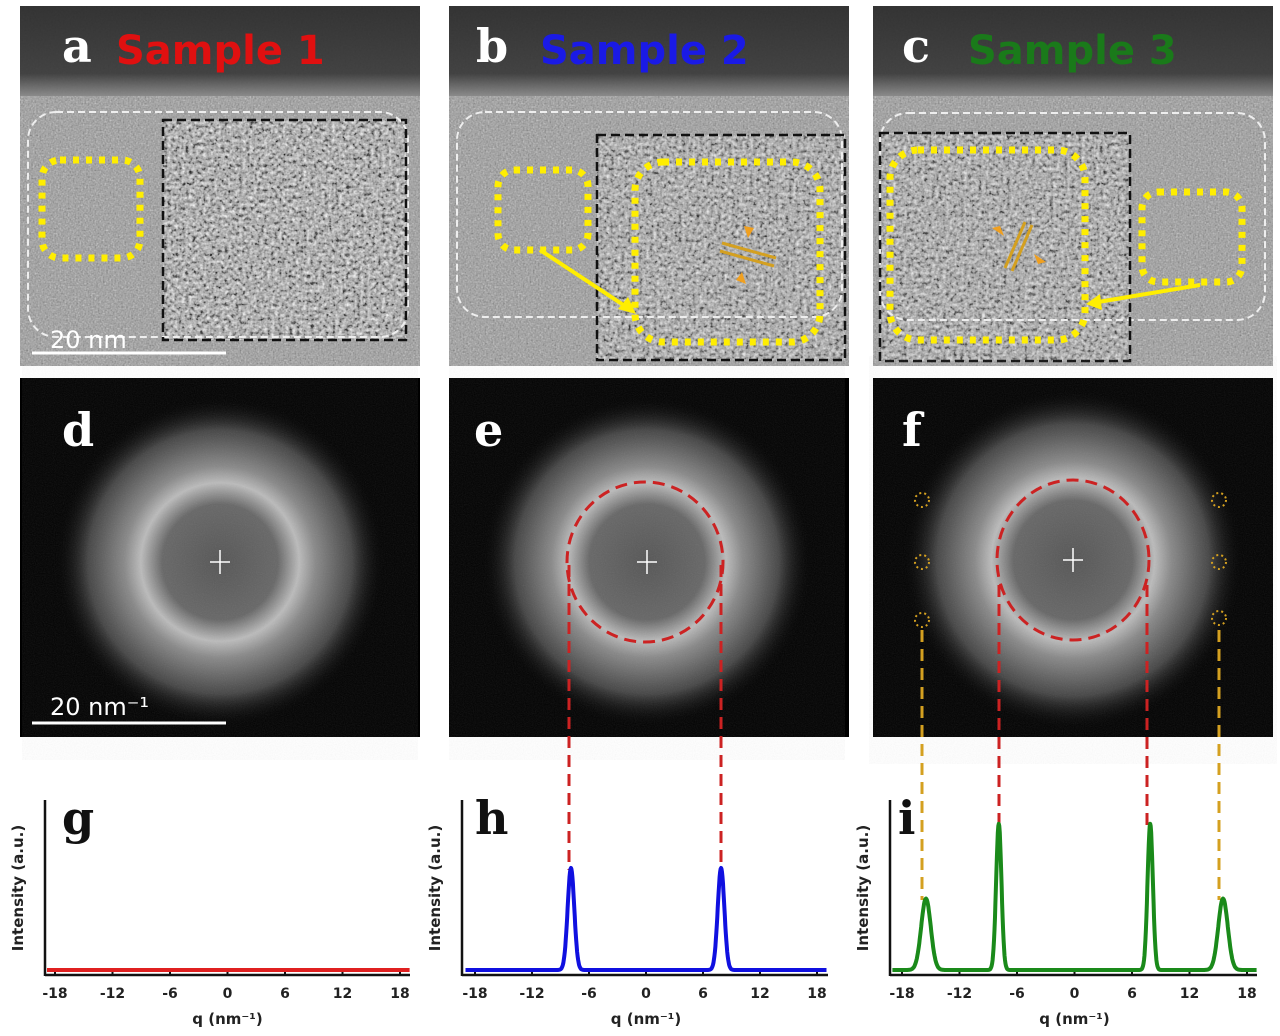  I want to click on letter-e: e, so click(488, 430).